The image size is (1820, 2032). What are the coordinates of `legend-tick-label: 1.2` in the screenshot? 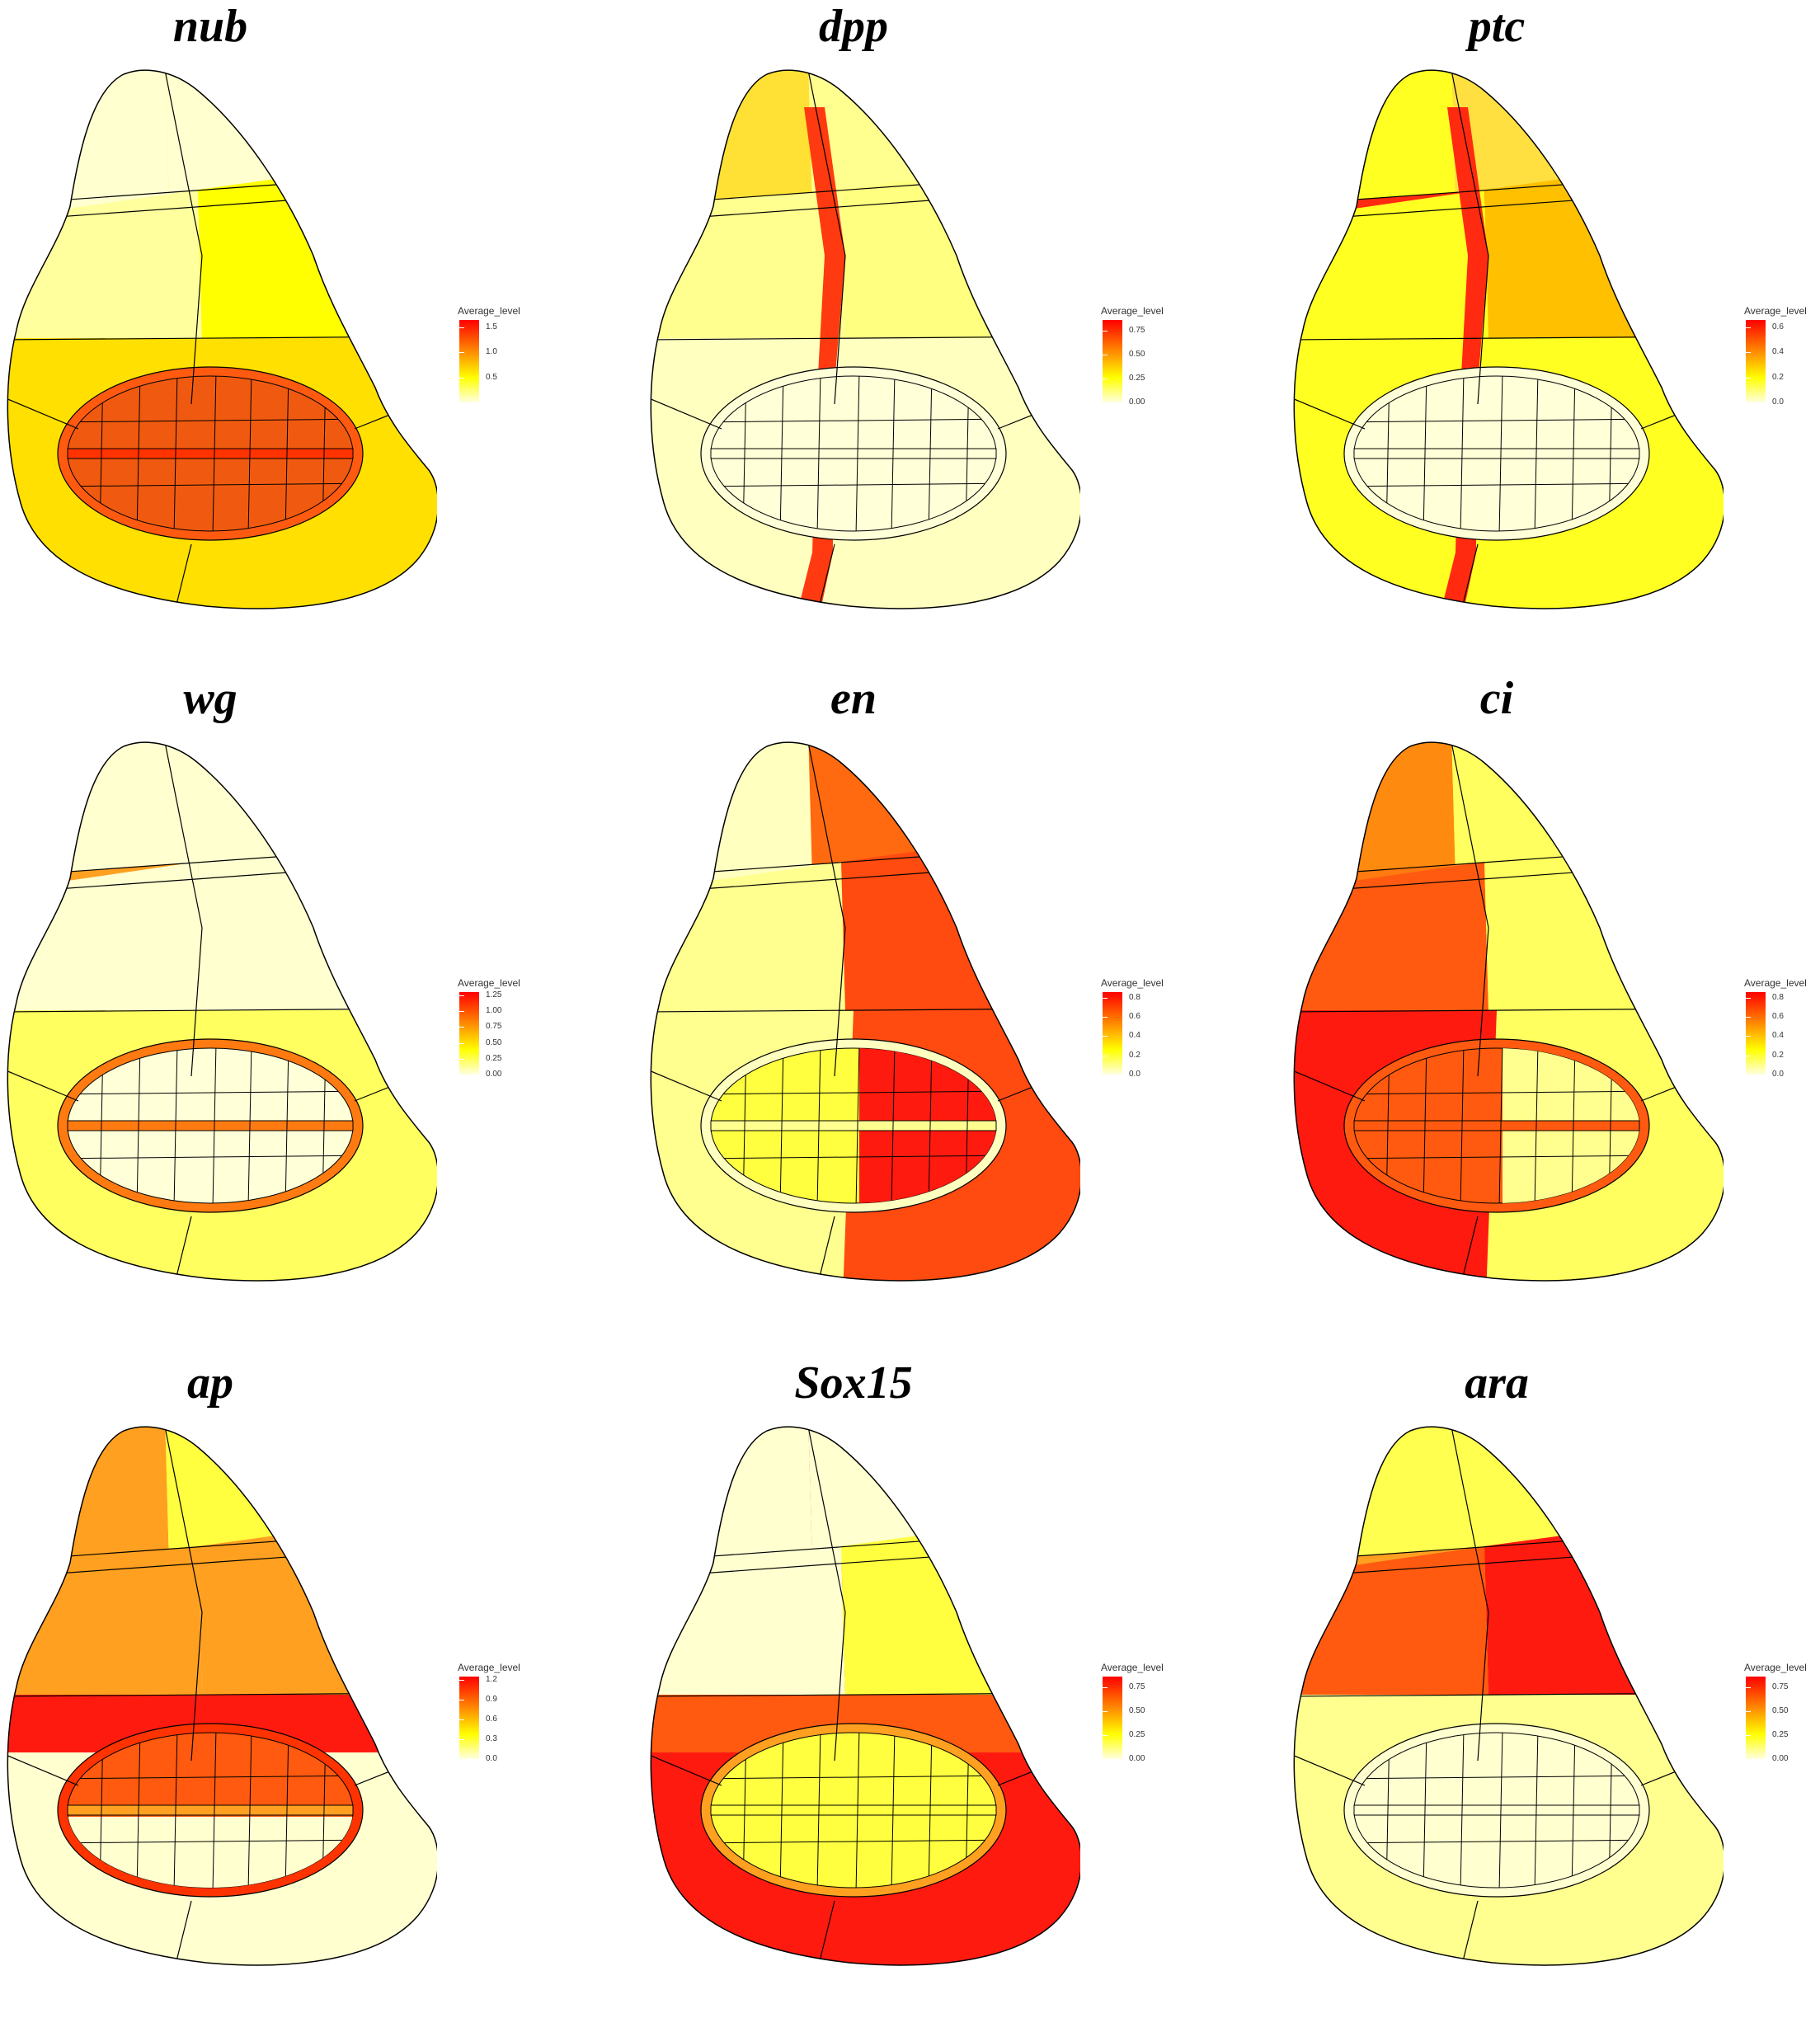 It's located at (491, 1679).